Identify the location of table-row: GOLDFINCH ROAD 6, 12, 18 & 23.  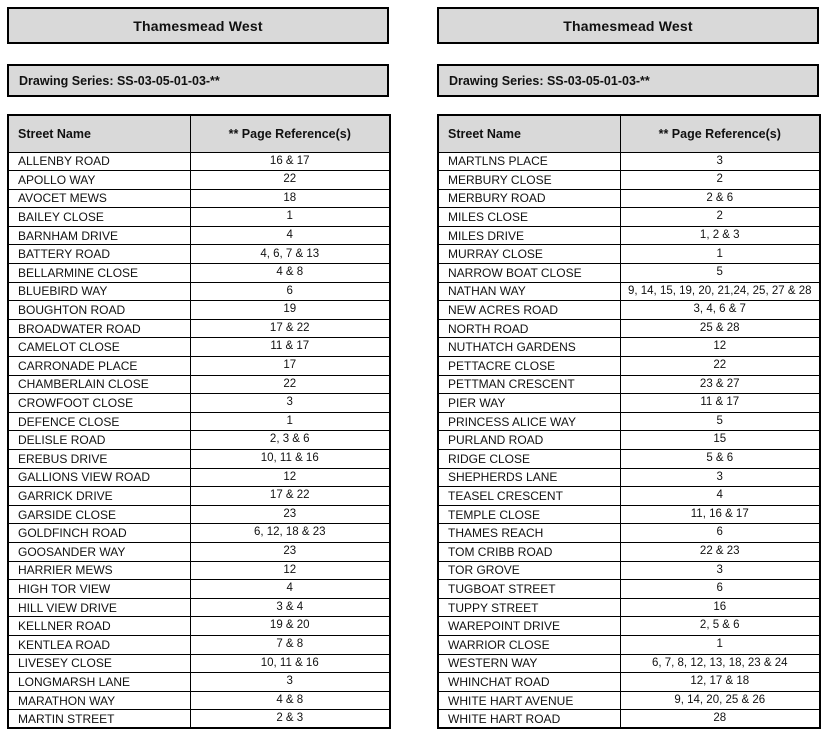
(199, 533).